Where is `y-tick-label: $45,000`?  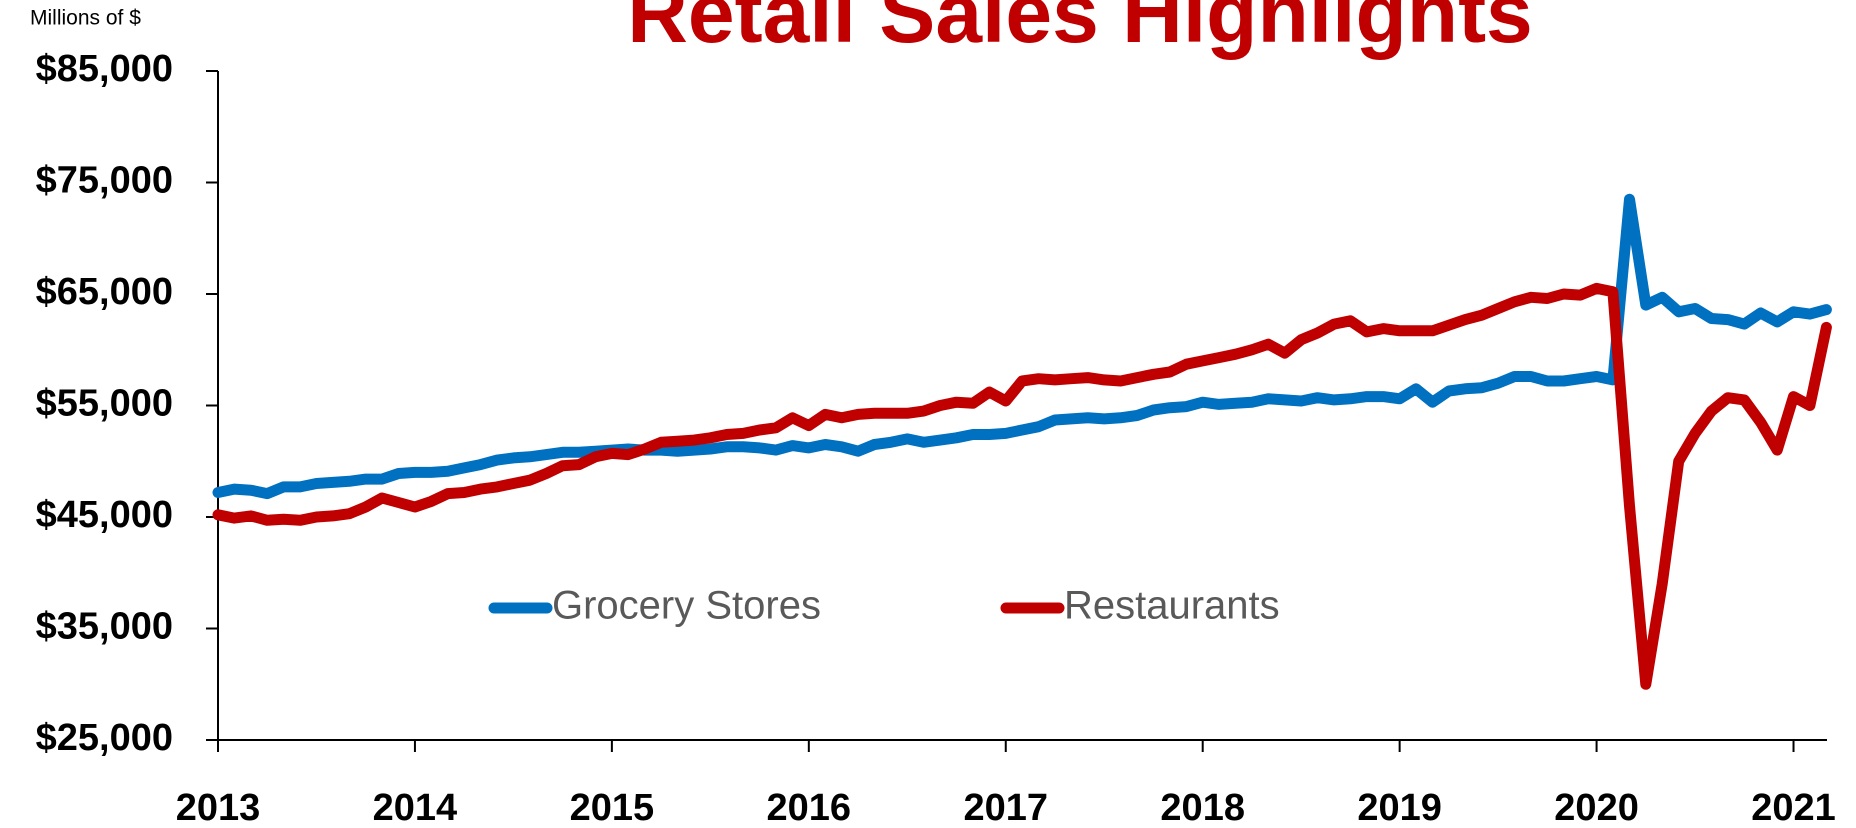 y-tick-label: $45,000 is located at coordinates (104, 515).